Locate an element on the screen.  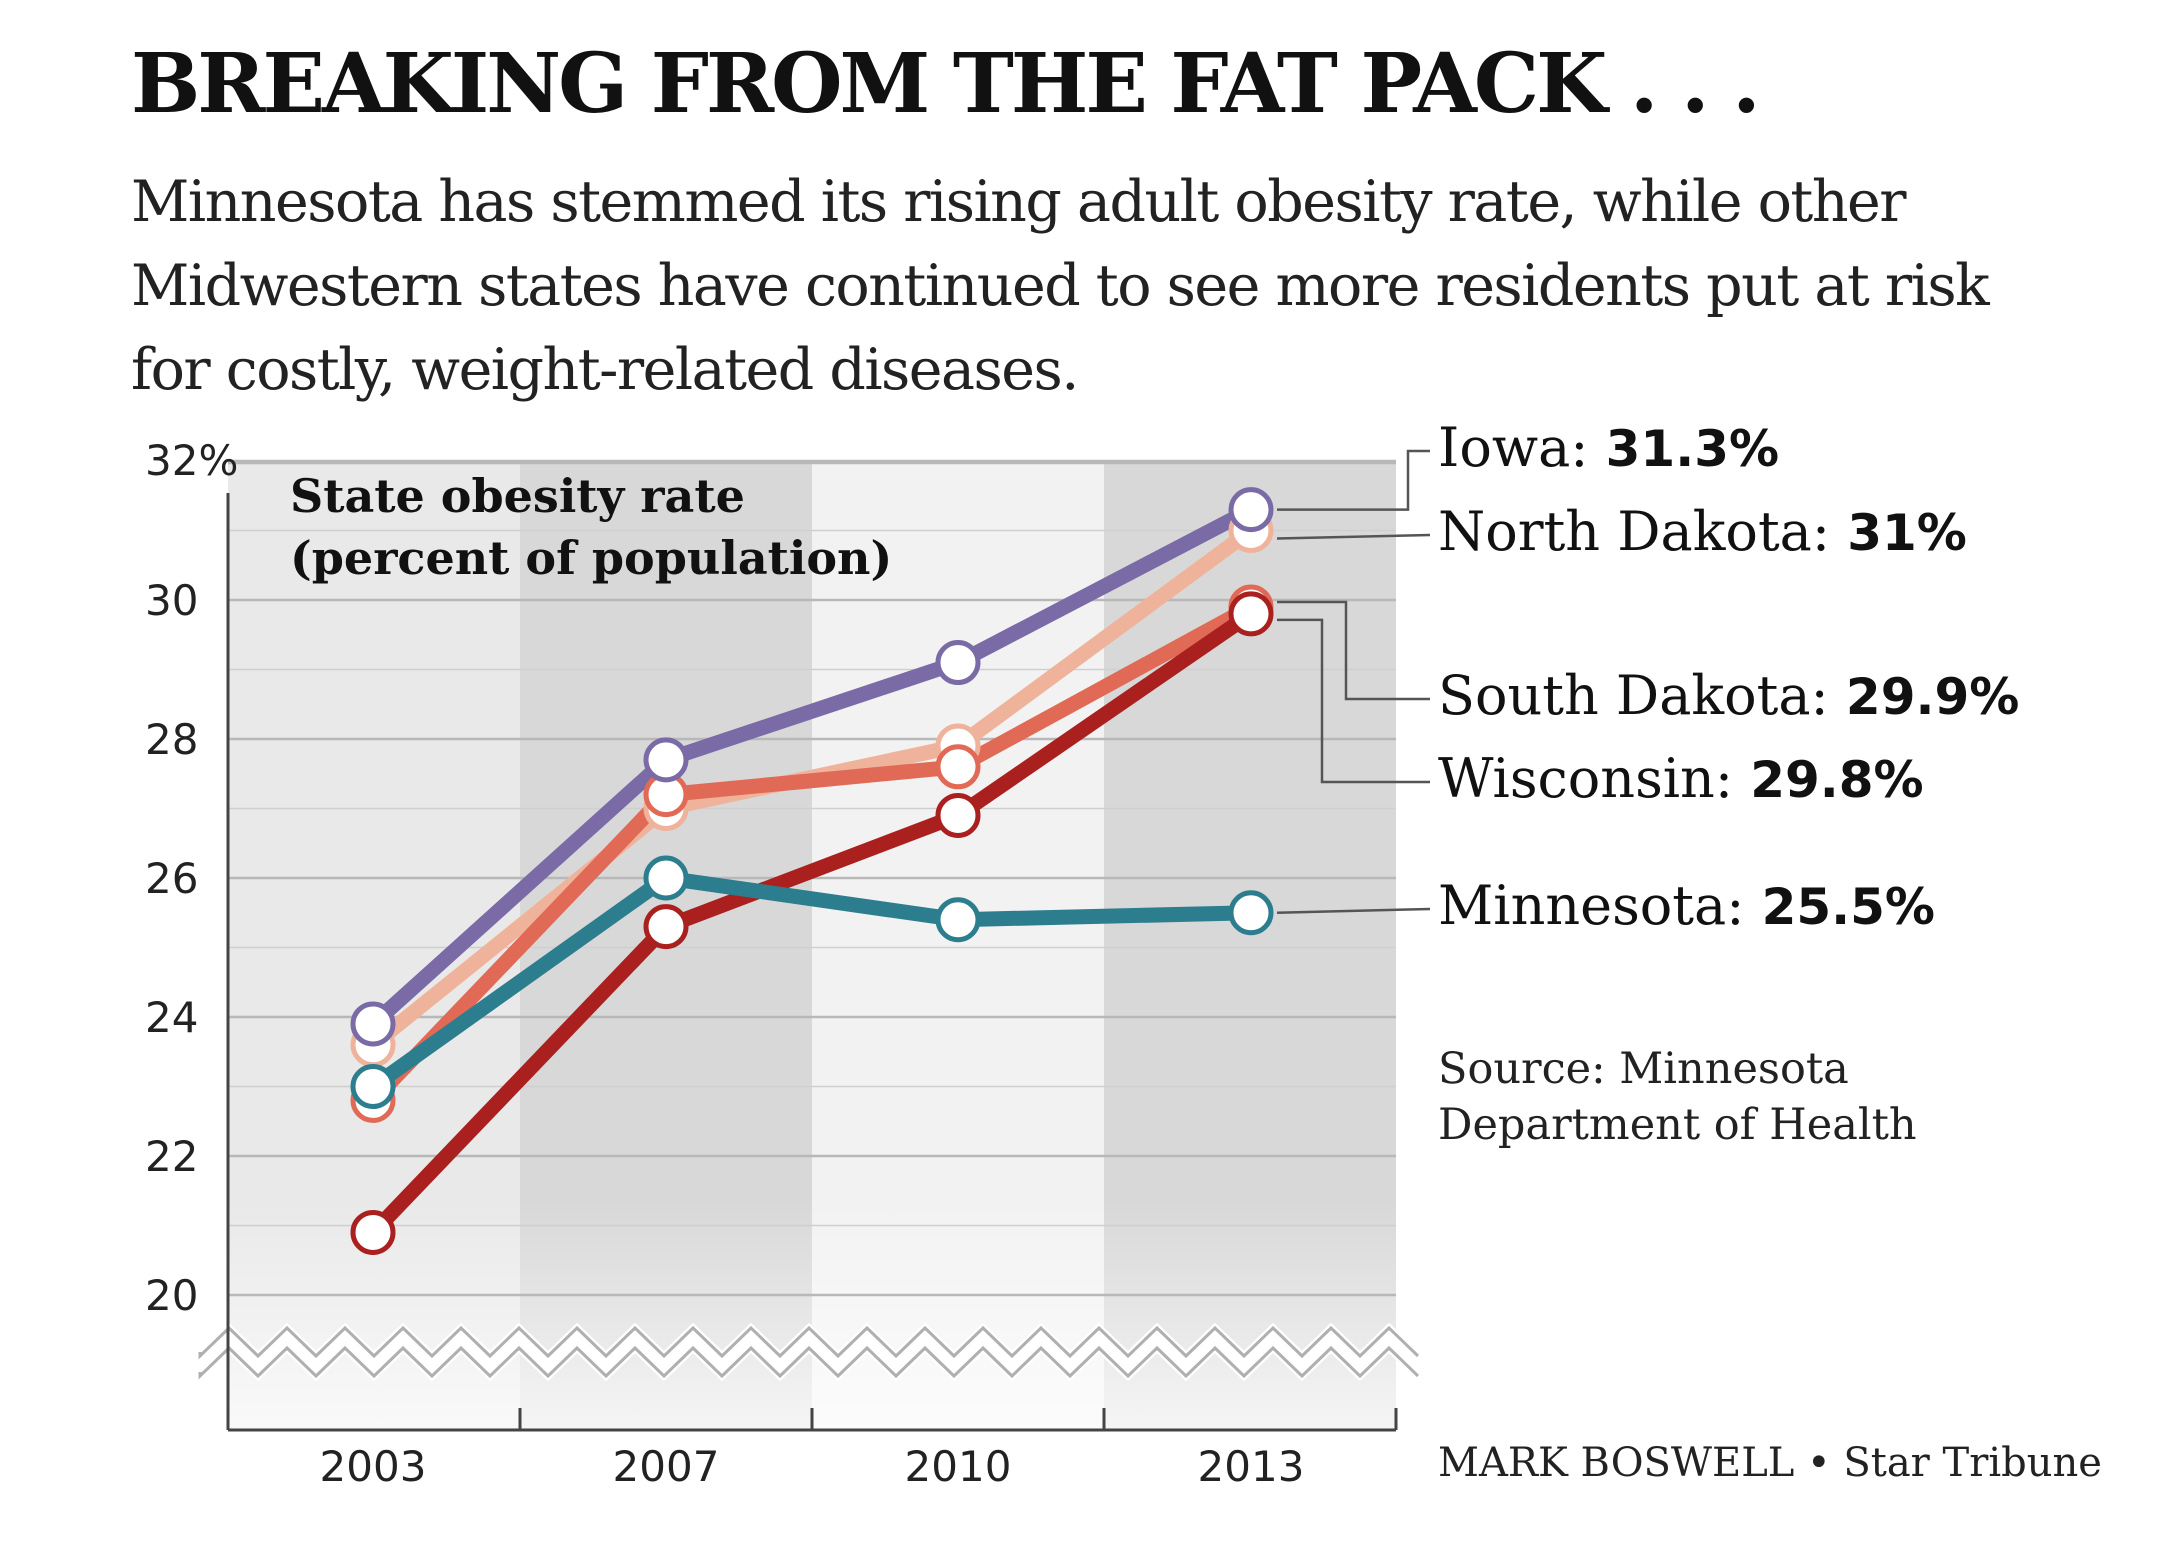
data-point-south-dakota is located at coordinates (958, 767).